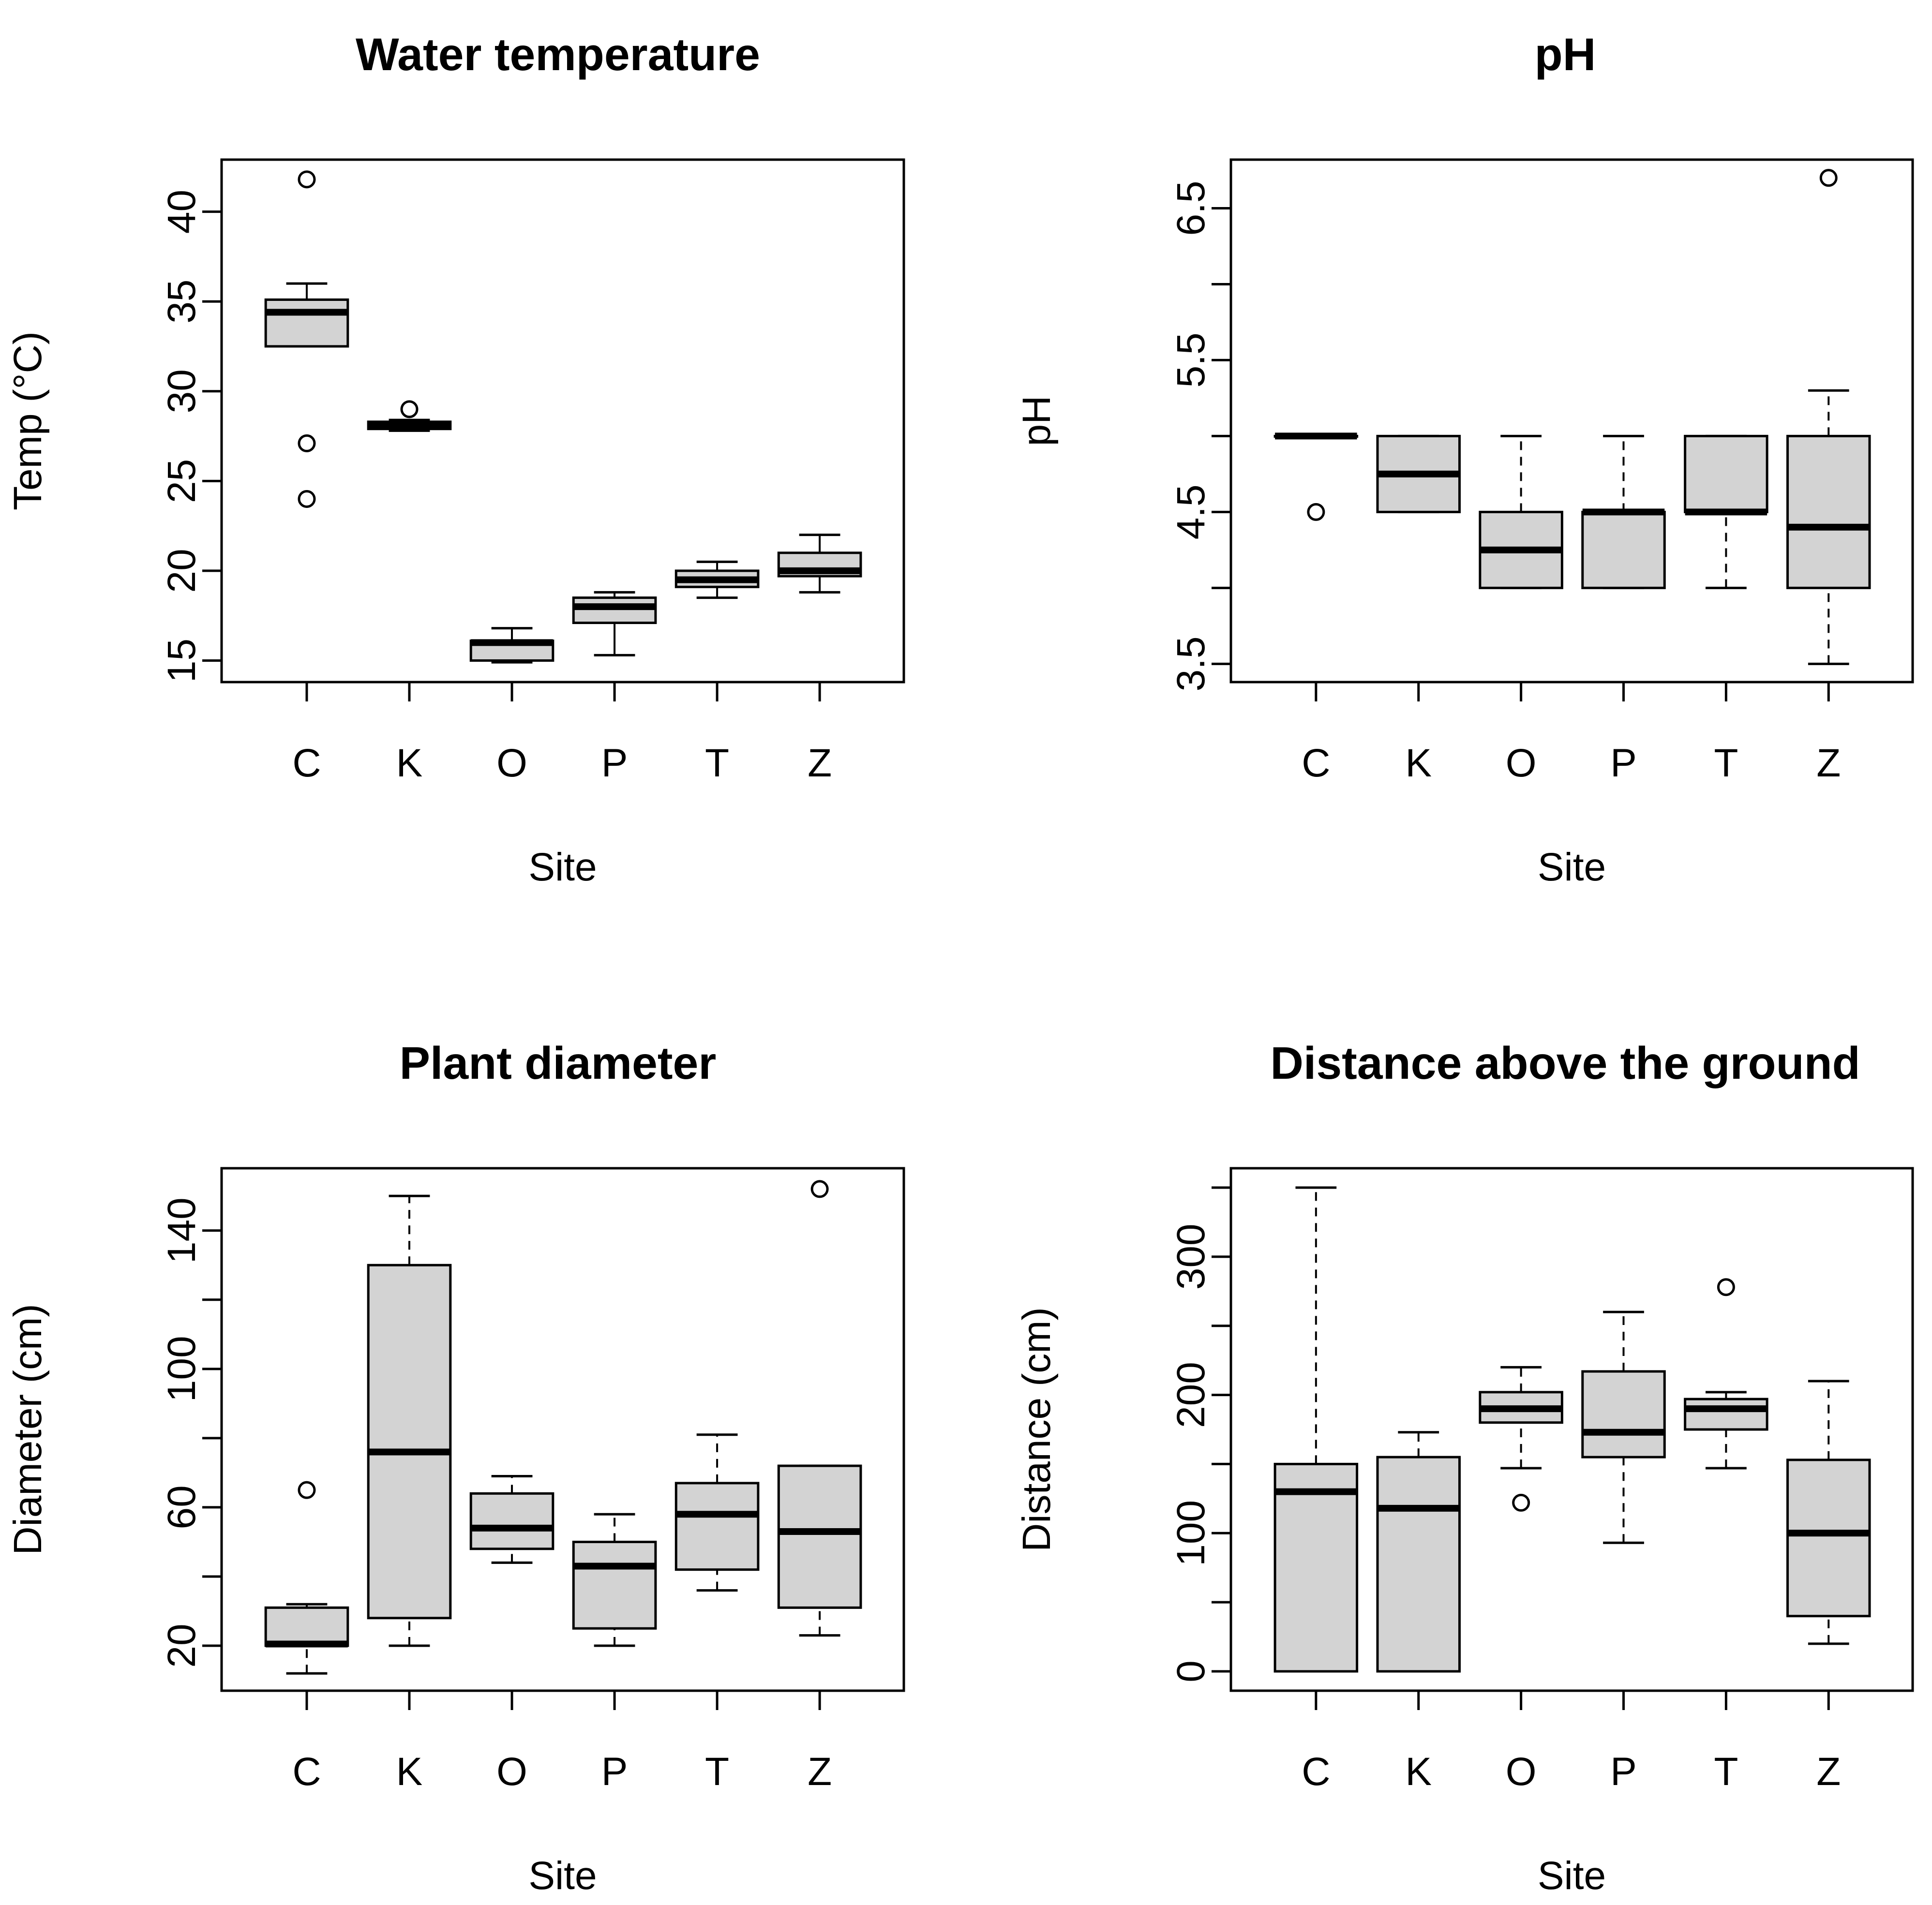 Image resolution: width=1932 pixels, height=1905 pixels. Describe the element at coordinates (1191, 208) in the screenshot. I see `y-tick-label: 6.5` at that location.